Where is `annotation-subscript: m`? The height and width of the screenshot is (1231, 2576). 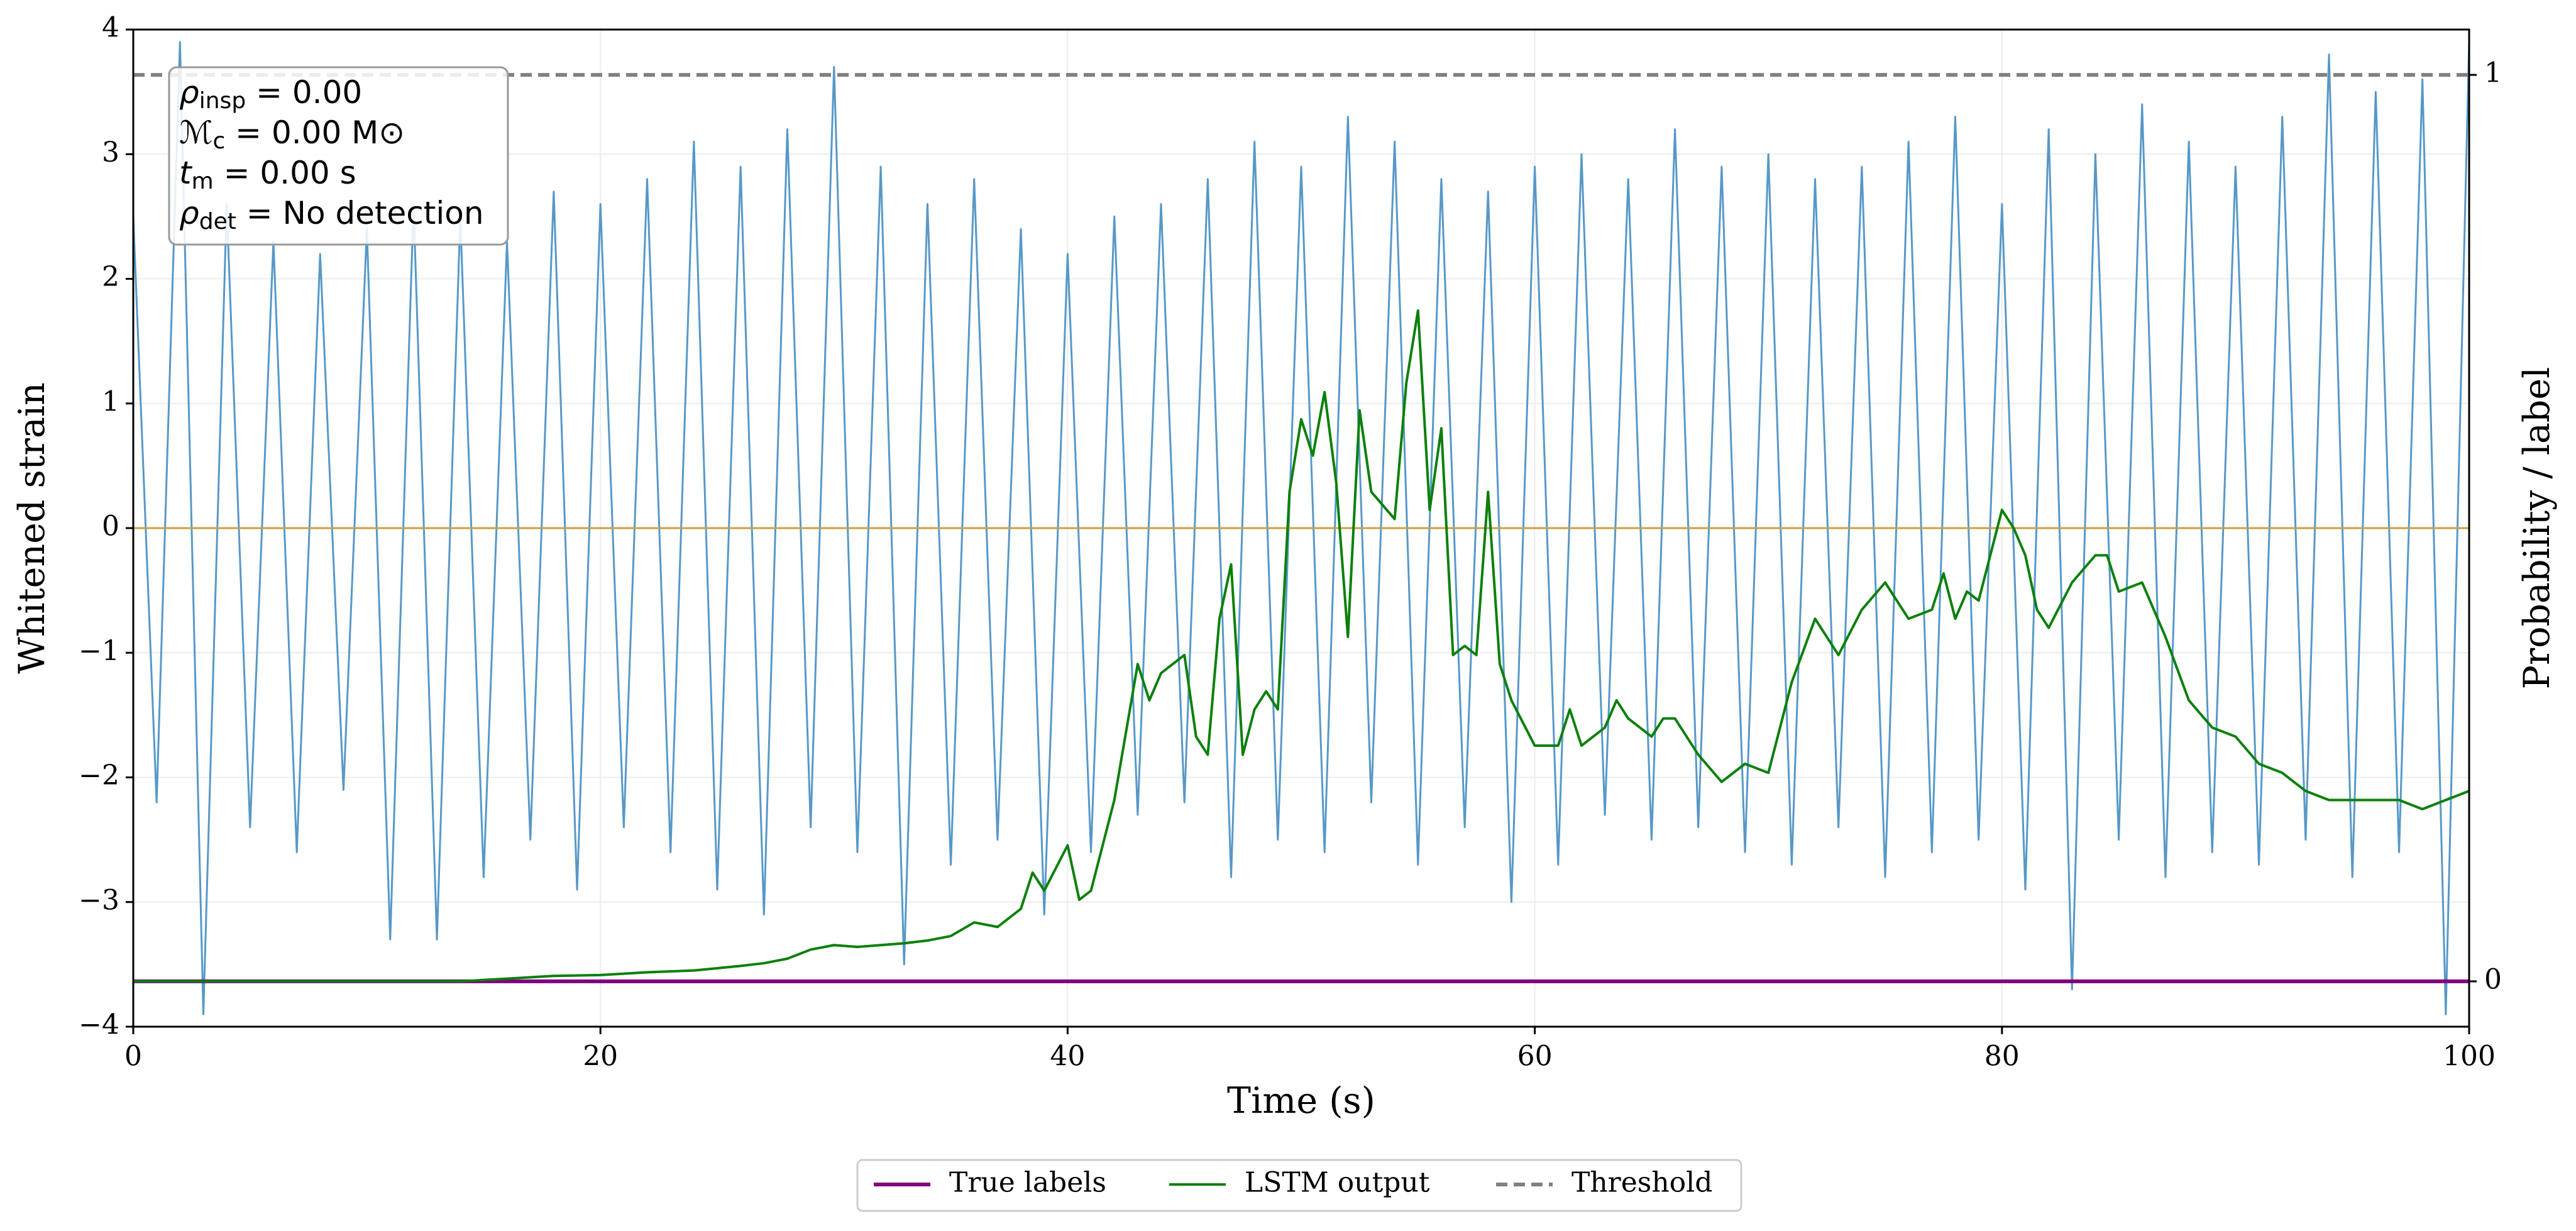 annotation-subscript: m is located at coordinates (203, 181).